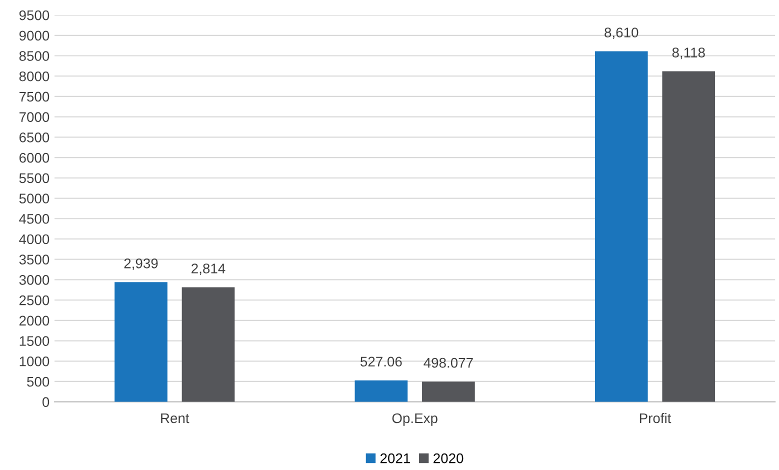 This screenshot has height=470, width=779. I want to click on y-tick-label: 9500, so click(34, 15).